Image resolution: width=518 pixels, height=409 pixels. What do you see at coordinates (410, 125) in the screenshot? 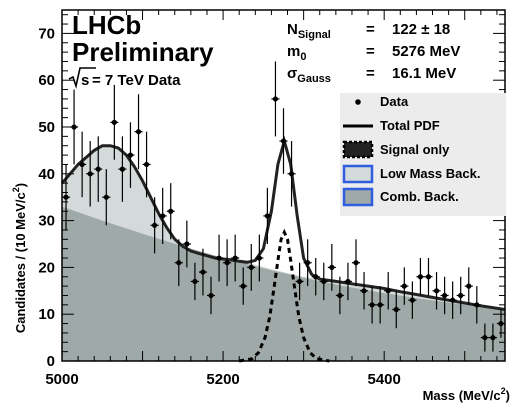
I see `legend-label: Total PDF` at bounding box center [410, 125].